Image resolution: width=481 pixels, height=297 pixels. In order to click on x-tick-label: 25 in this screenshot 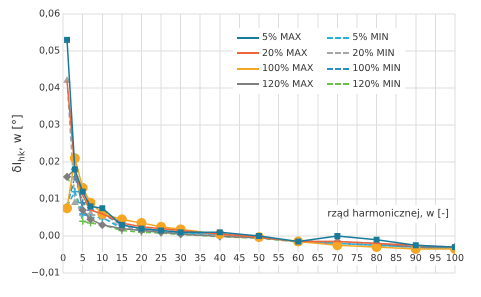, I will do `click(161, 258)`.